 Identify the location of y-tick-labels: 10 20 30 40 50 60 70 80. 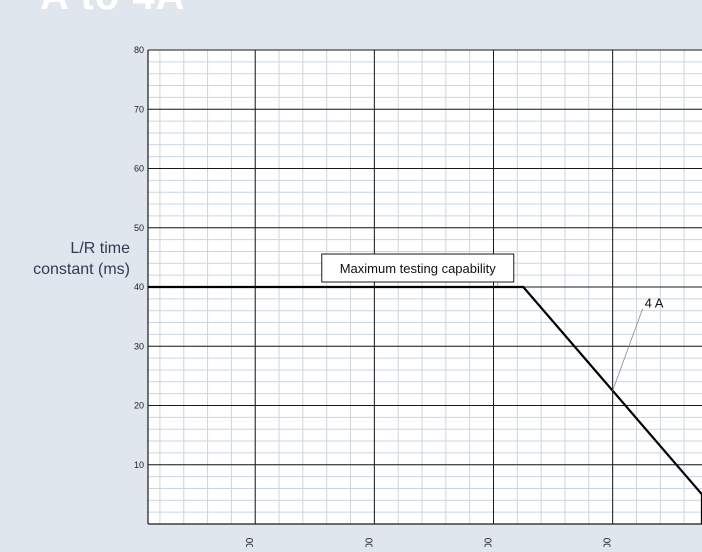
(139, 257).